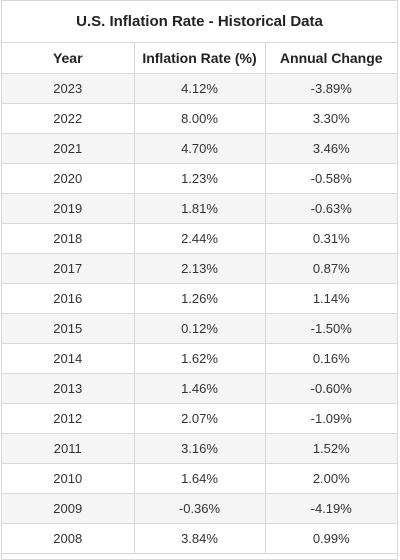  What do you see at coordinates (68, 238) in the screenshot?
I see `year-cell: 2018` at bounding box center [68, 238].